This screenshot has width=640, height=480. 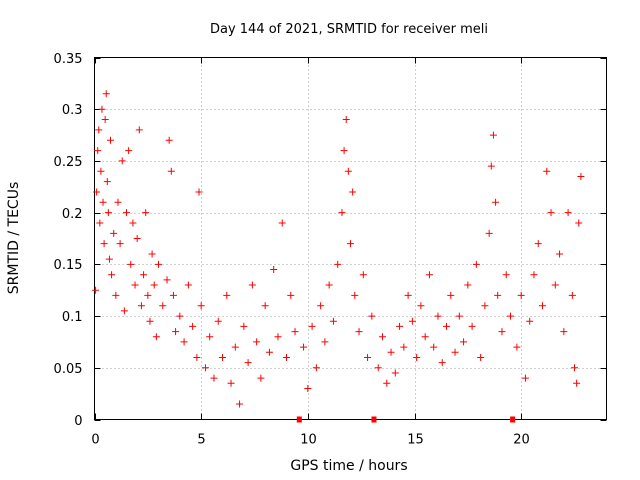 I want to click on y-axis-label: SRMTID / TECUs, so click(x=14, y=238).